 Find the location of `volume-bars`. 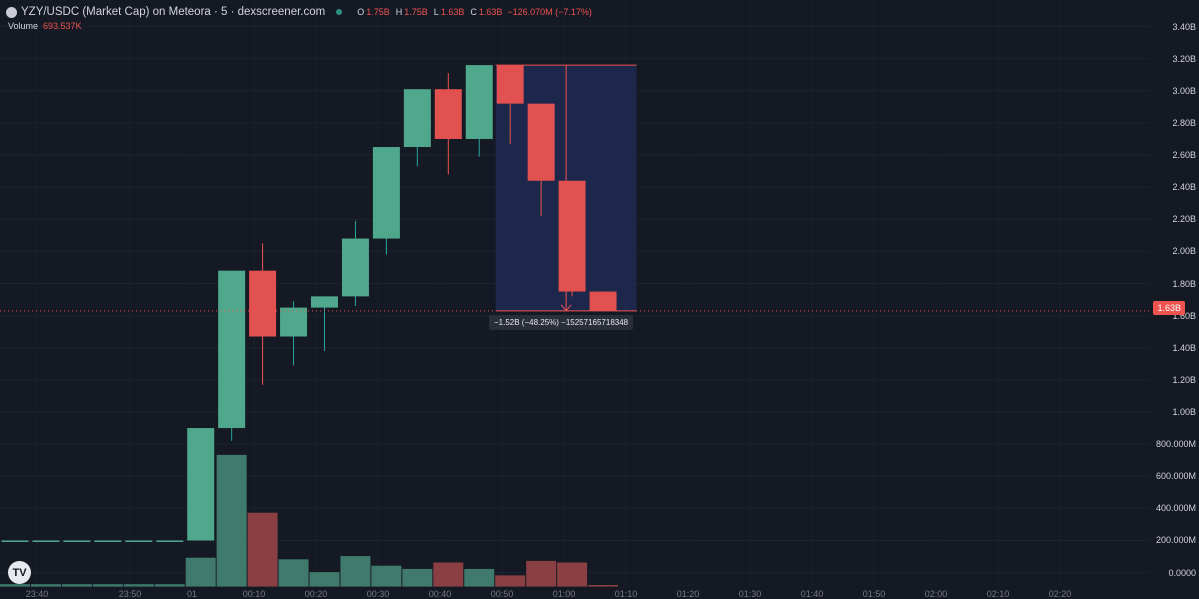

volume-bars is located at coordinates (309, 520).